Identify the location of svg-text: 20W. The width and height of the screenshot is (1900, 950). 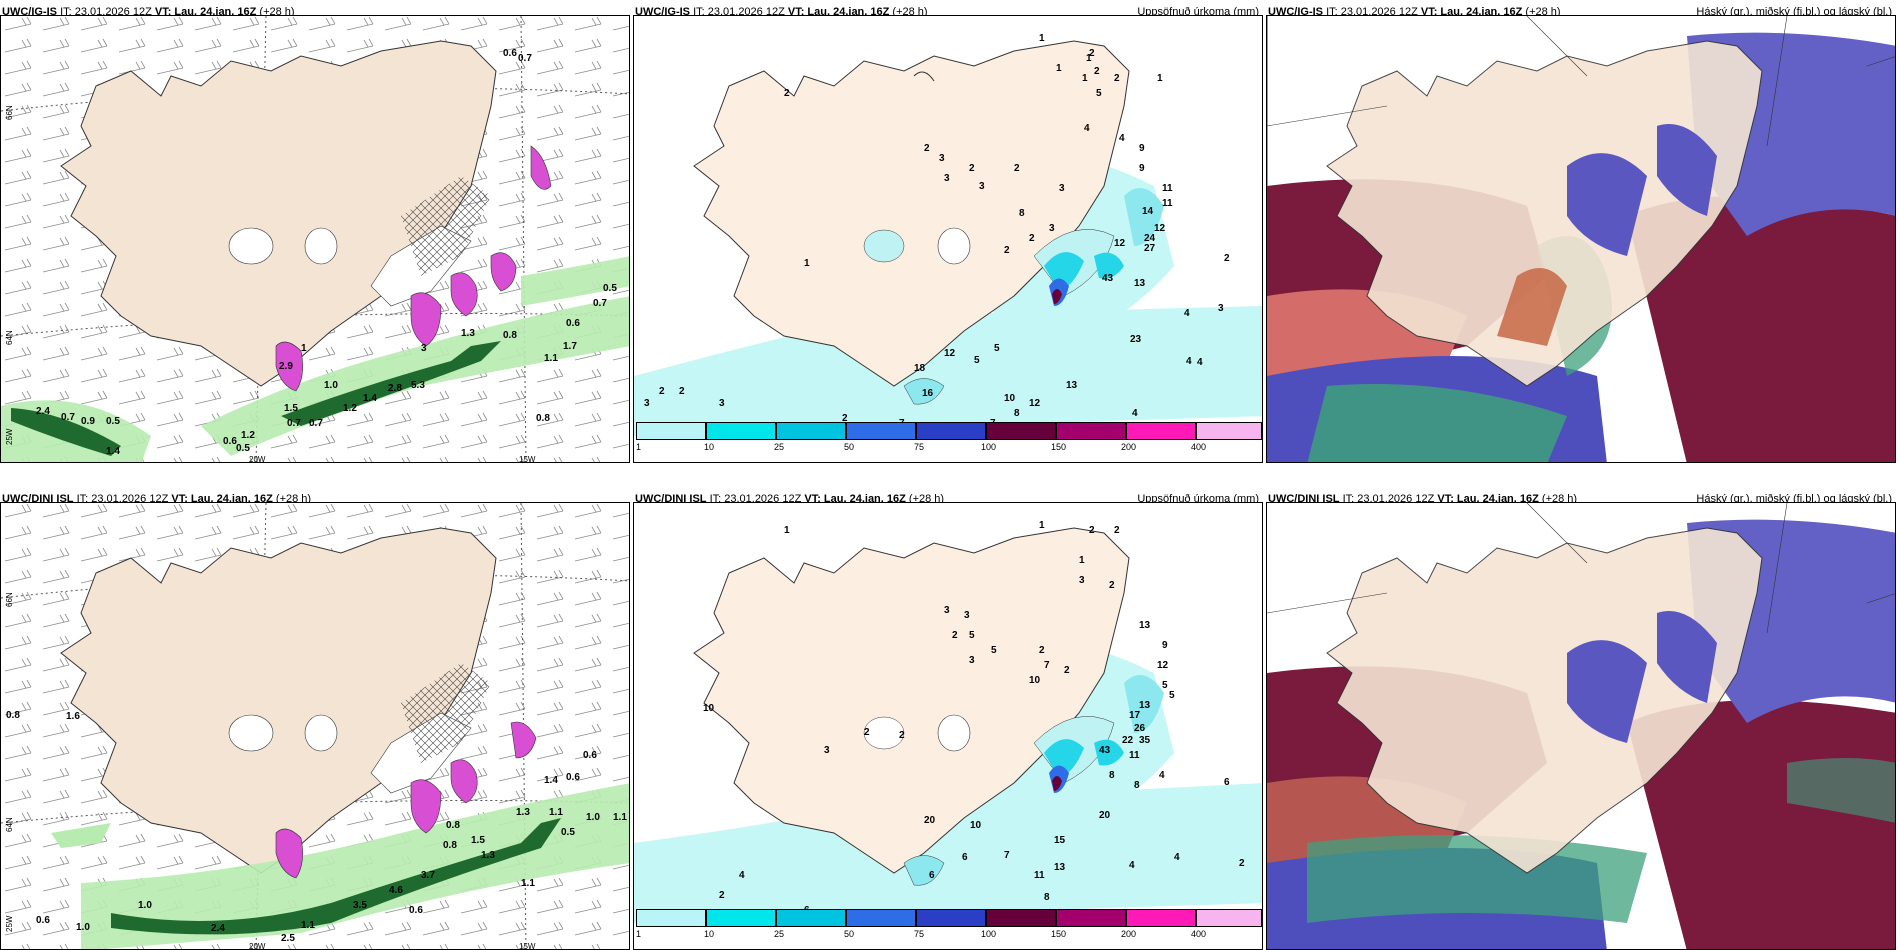
(257, 459).